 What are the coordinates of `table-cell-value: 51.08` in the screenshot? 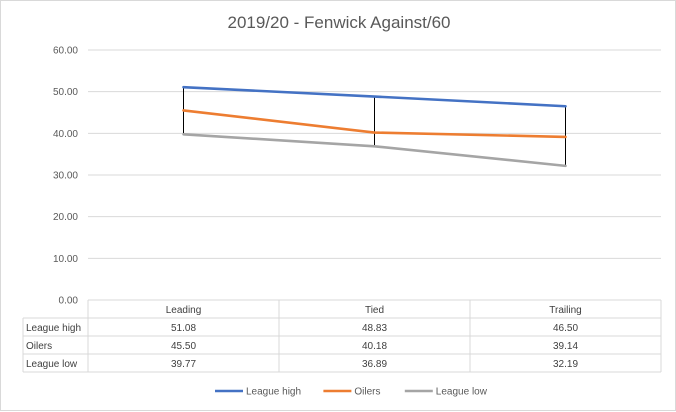 It's located at (183, 328).